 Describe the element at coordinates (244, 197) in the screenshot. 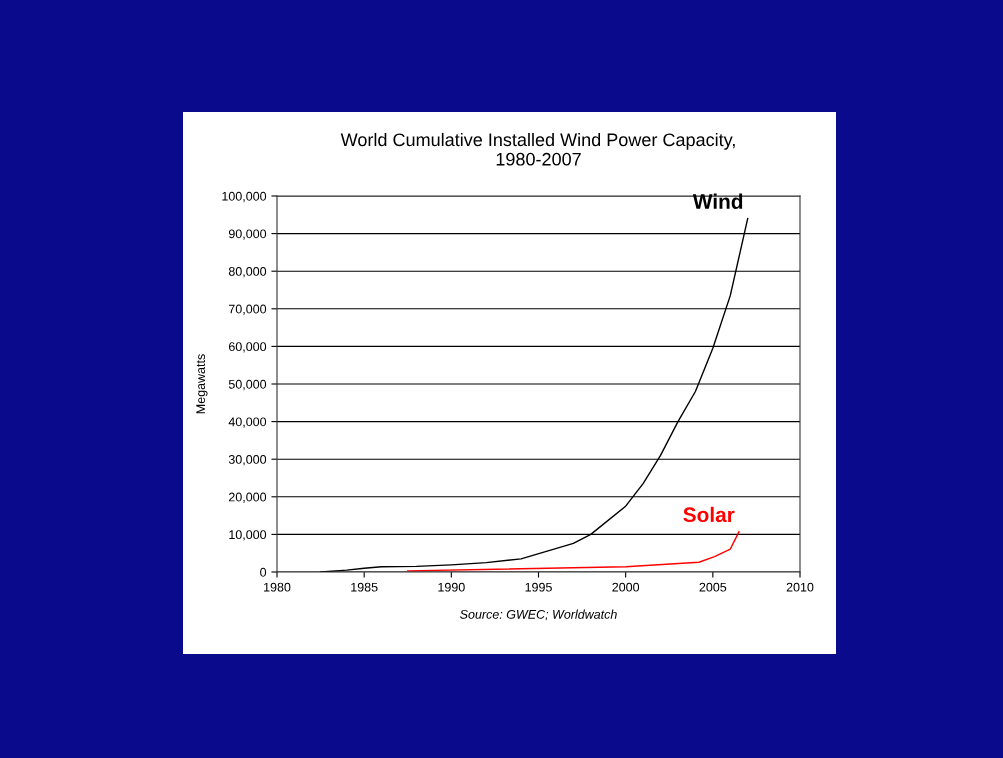

I see `y-tick-label: 100,000` at that location.